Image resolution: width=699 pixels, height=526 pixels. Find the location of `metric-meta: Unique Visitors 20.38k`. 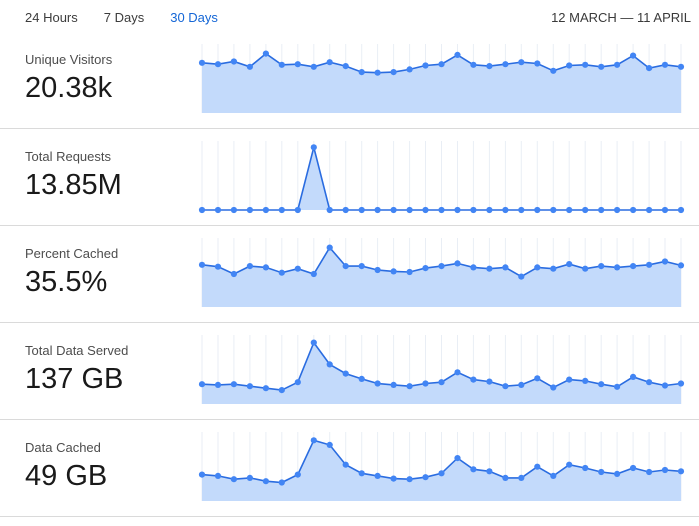

metric-meta: Unique Visitors 20.38k is located at coordinates (99, 80).